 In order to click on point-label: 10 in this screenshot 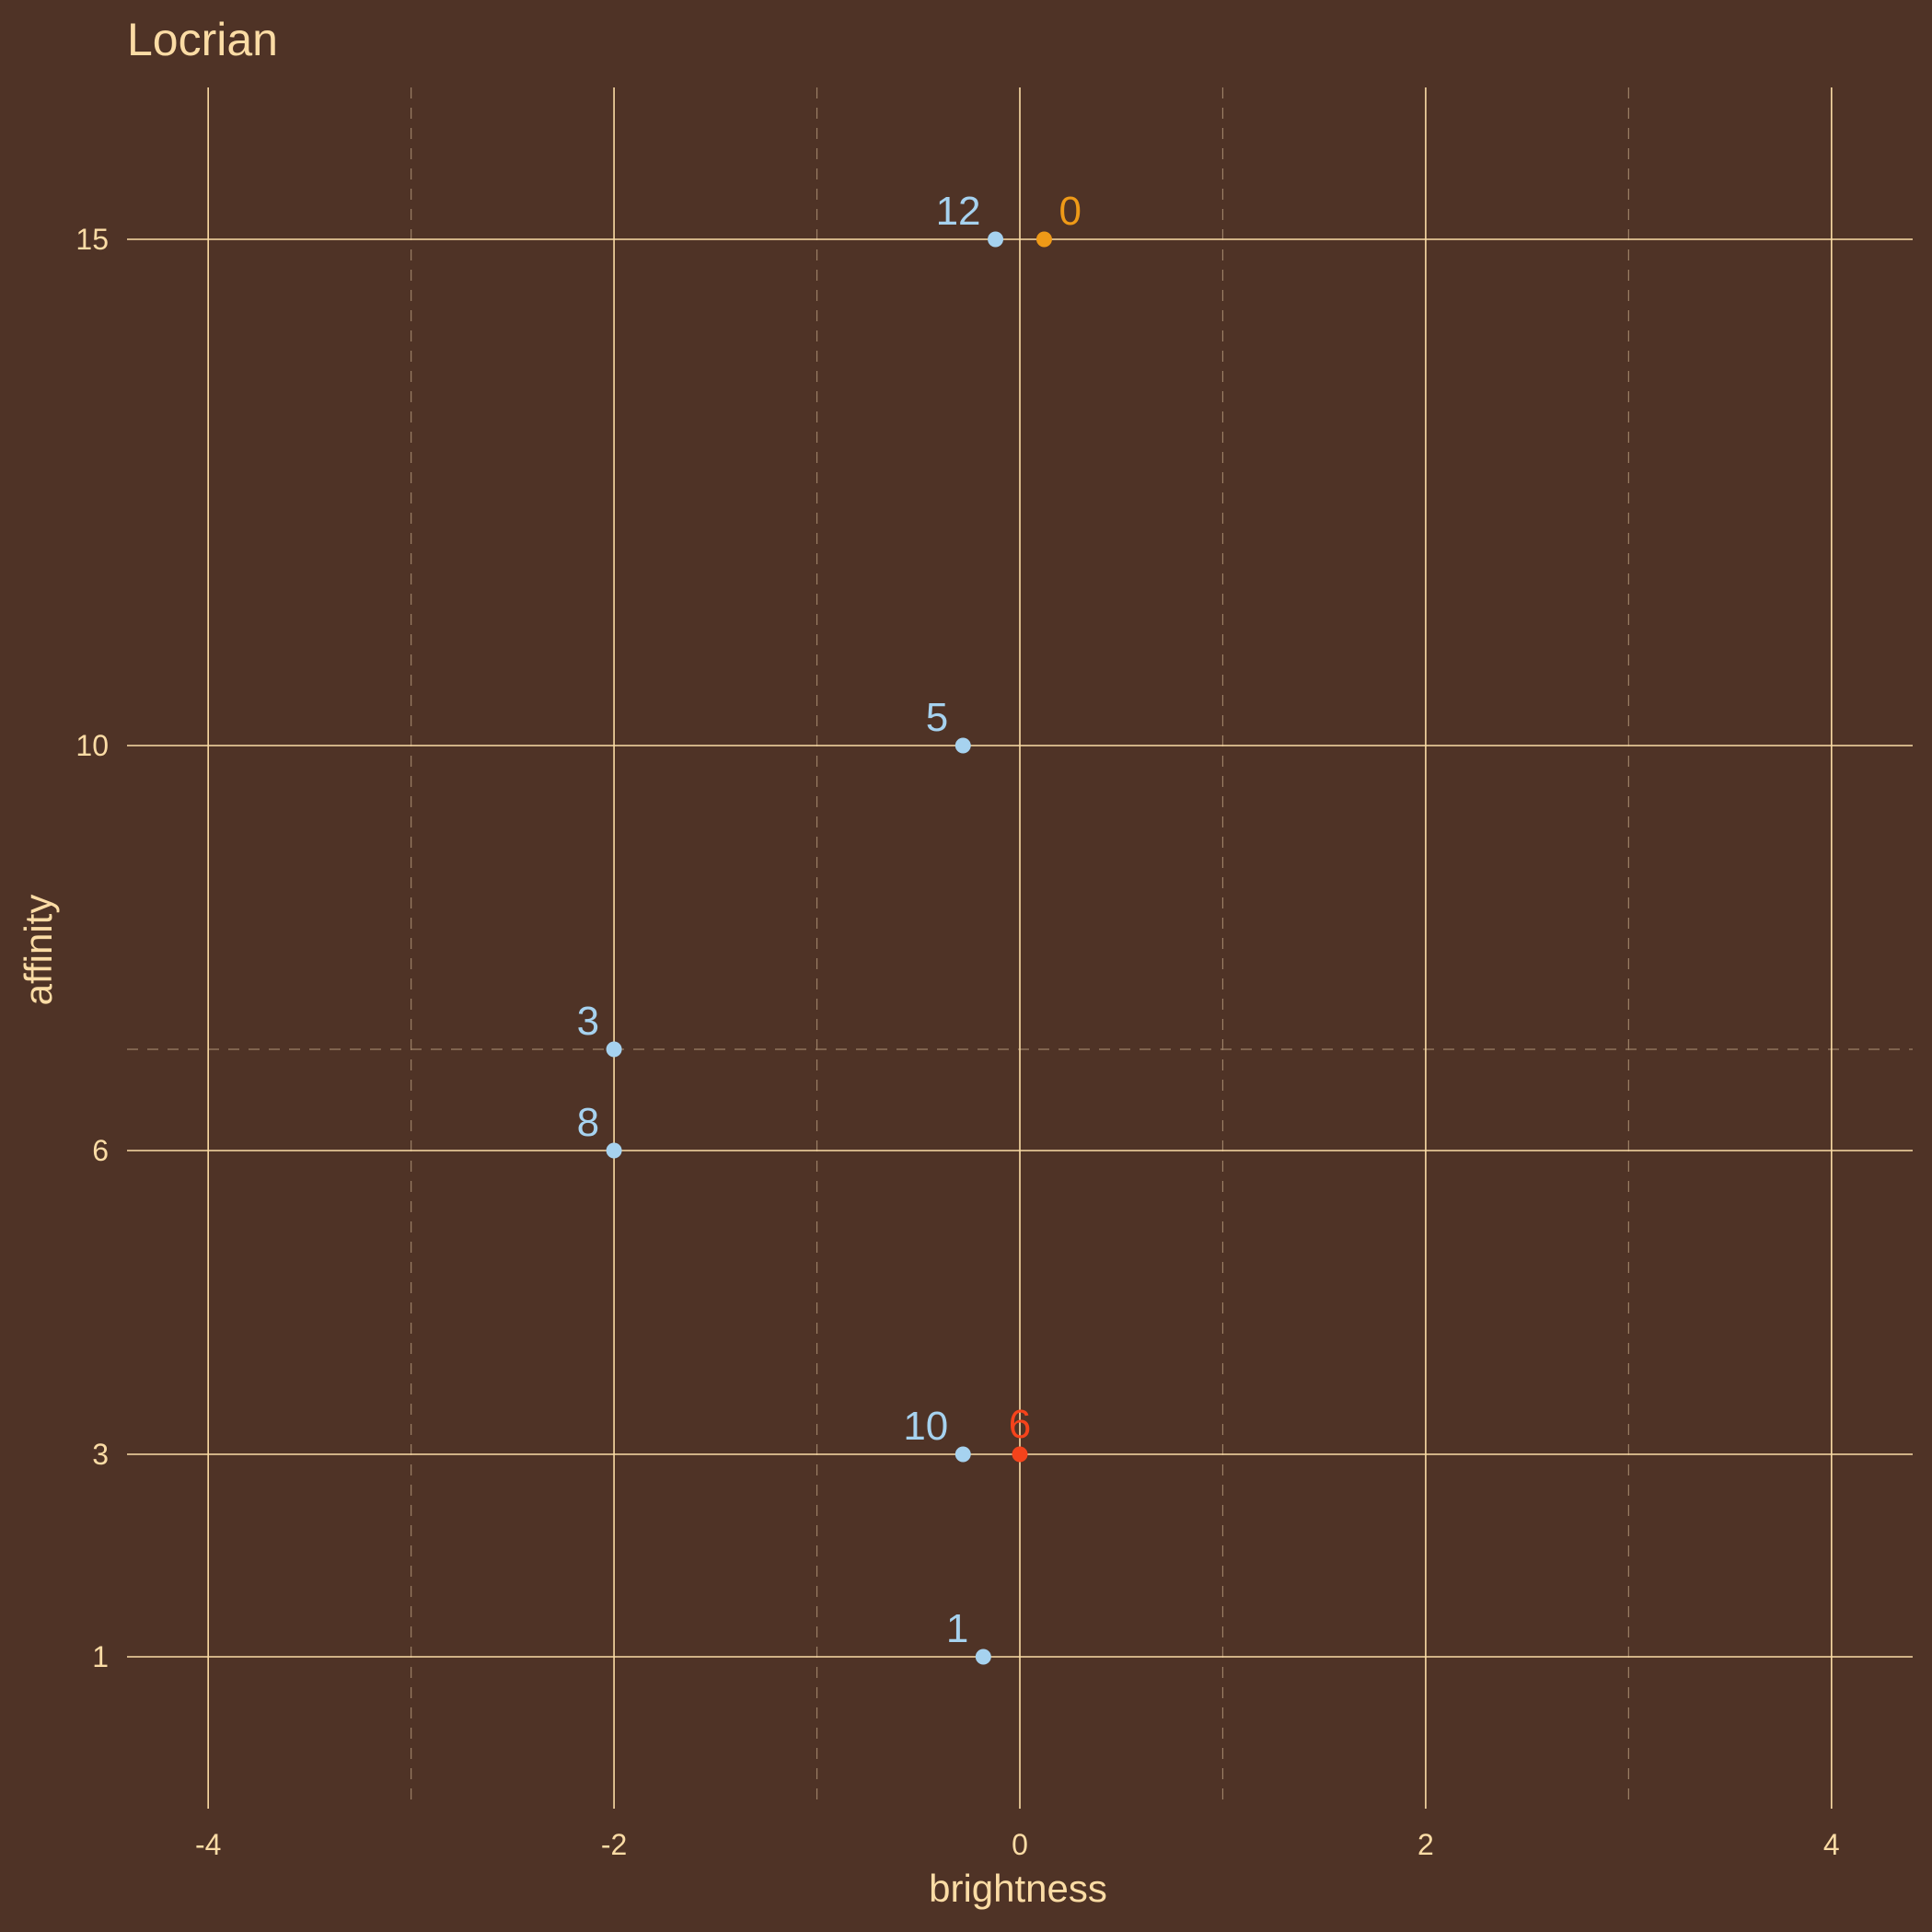, I will do `click(926, 1427)`.